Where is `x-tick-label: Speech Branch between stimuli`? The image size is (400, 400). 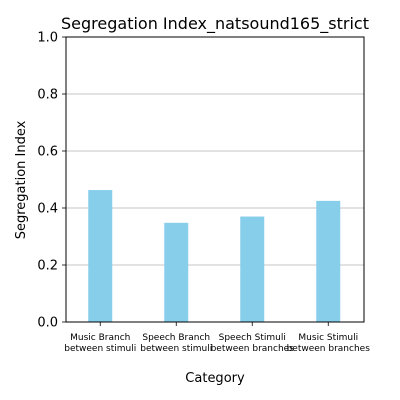 x-tick-label: Speech Branch between stimuli is located at coordinates (176, 343).